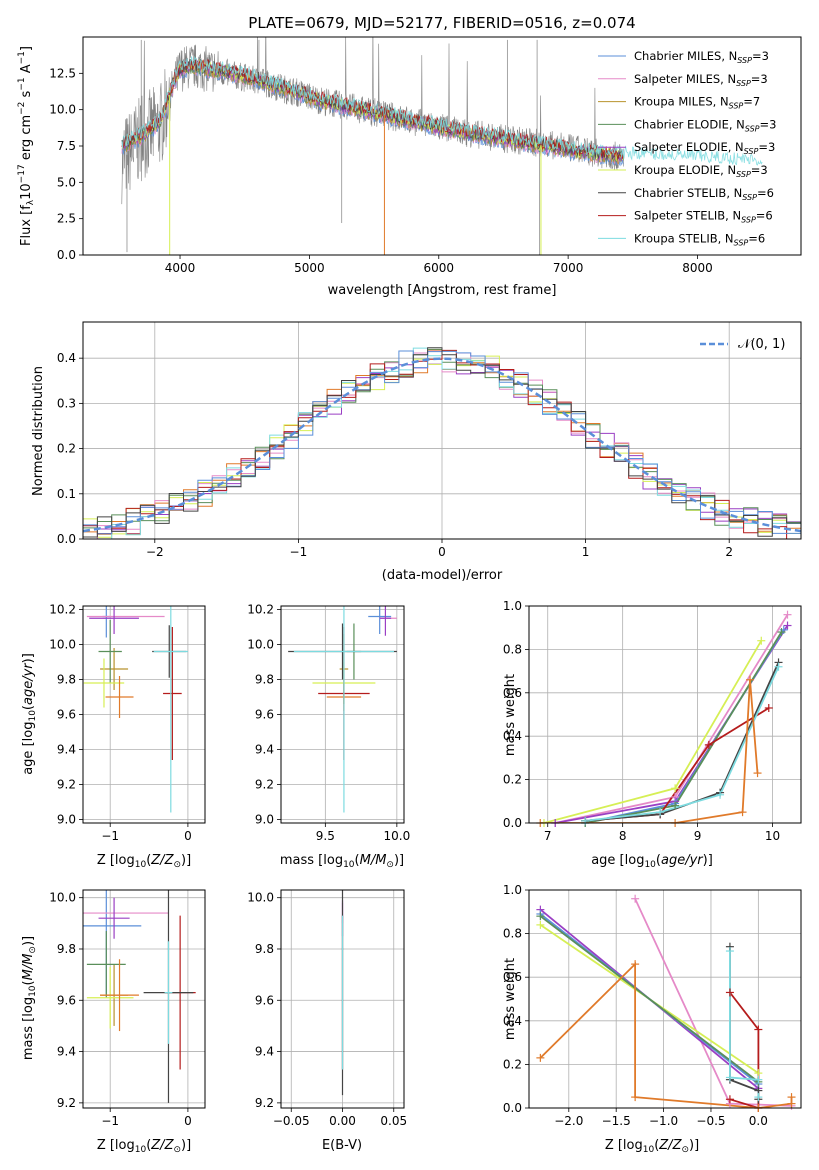 Image resolution: width=819 pixels, height=1170 pixels. I want to click on gaussian-legend-label: 𝒩(0, 1), so click(761, 344).